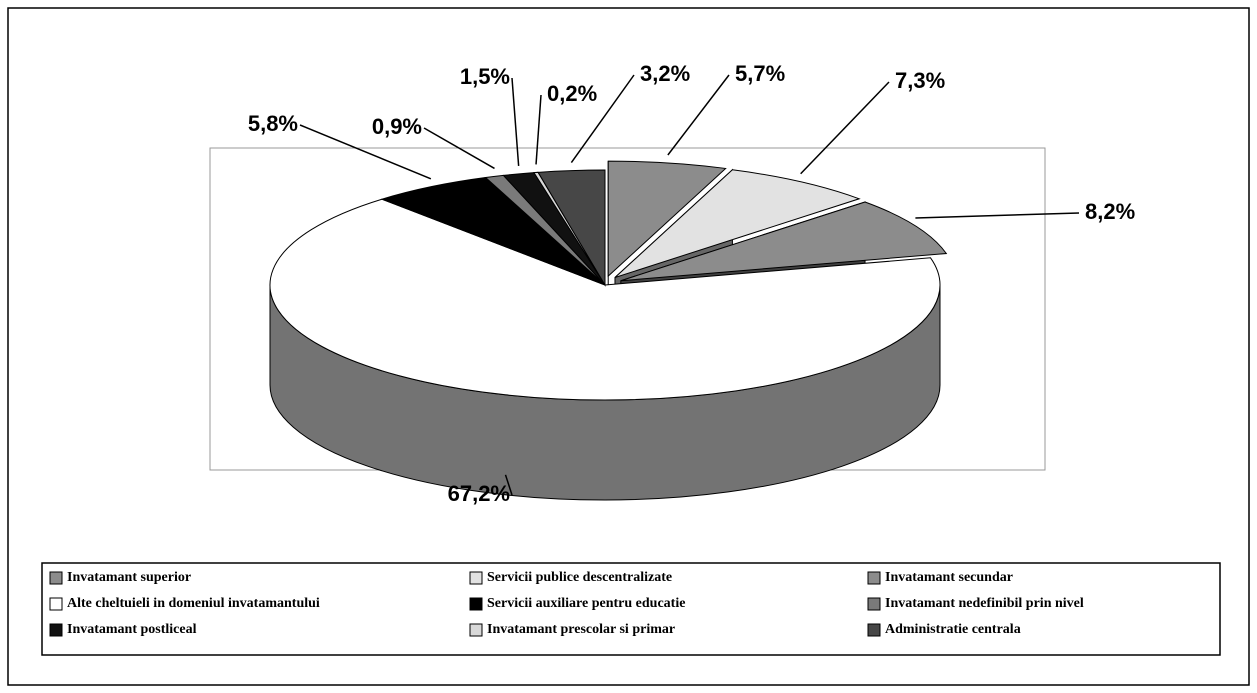 Image resolution: width=1257 pixels, height=693 pixels. I want to click on data-label: 1,5%, so click(485, 76).